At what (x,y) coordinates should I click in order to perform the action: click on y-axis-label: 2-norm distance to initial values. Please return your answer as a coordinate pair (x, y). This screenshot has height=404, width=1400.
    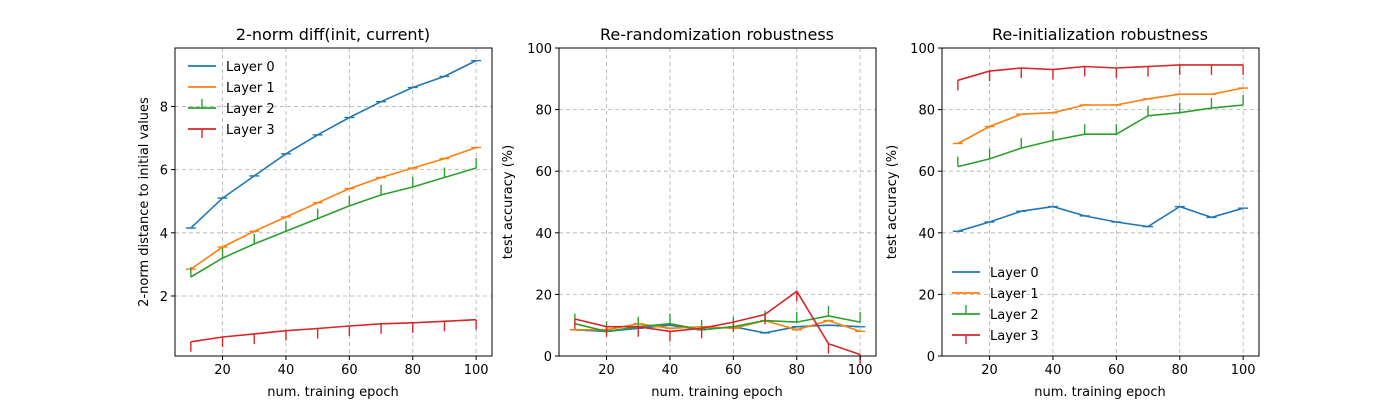
    Looking at the image, I should click on (144, 202).